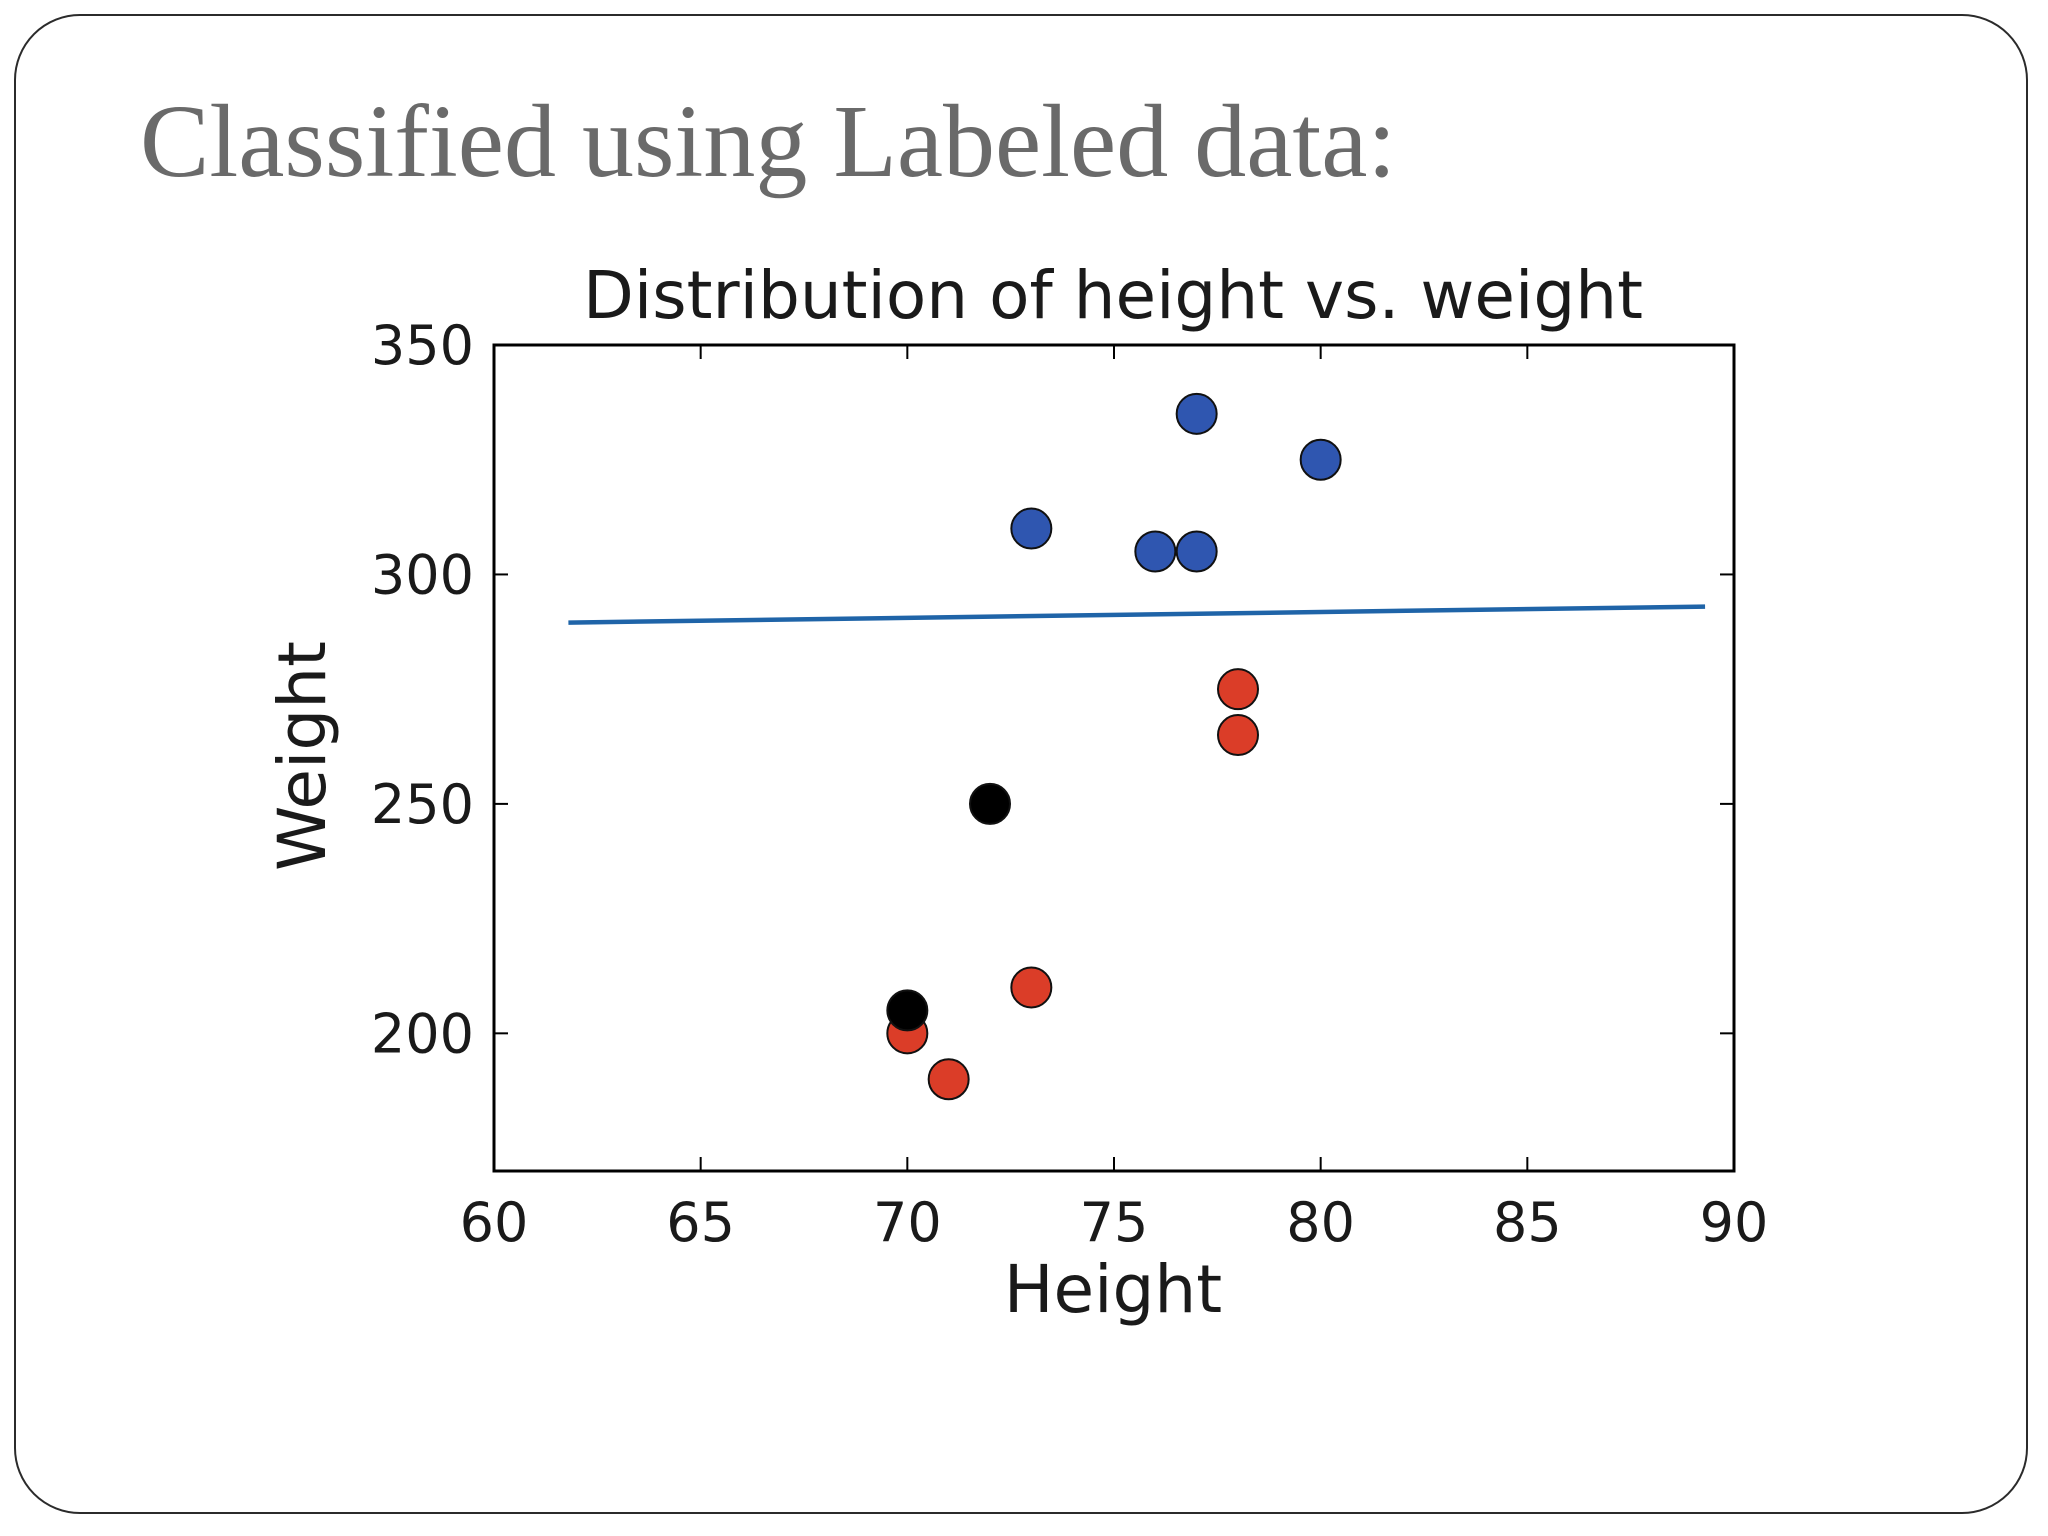  I want to click on x-tick-label: 90, so click(1734, 1222).